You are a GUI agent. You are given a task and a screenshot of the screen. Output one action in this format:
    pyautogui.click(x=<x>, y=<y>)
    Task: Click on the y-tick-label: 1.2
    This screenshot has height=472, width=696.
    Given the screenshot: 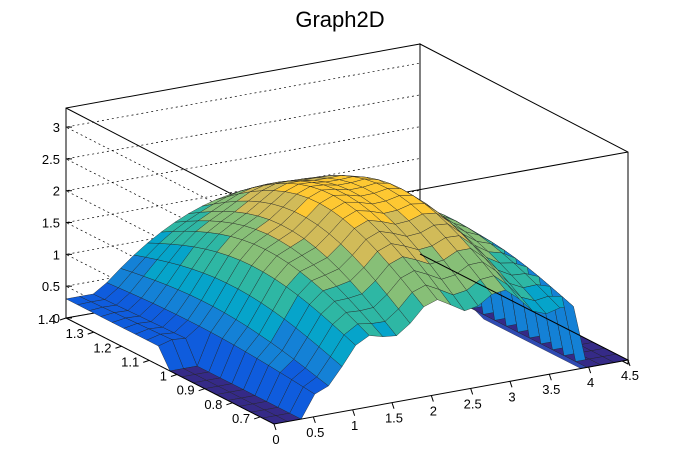 What is the action you would take?
    pyautogui.click(x=102, y=347)
    